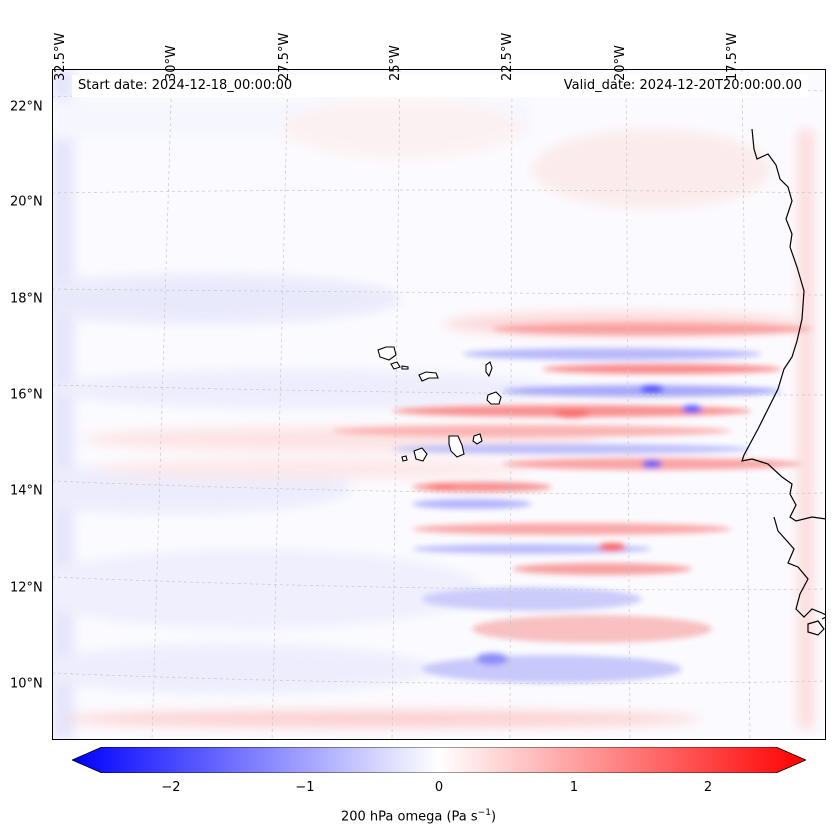 This screenshot has width=837, height=839. What do you see at coordinates (620, 63) in the screenshot?
I see `lon-label-20w: 20°W` at bounding box center [620, 63].